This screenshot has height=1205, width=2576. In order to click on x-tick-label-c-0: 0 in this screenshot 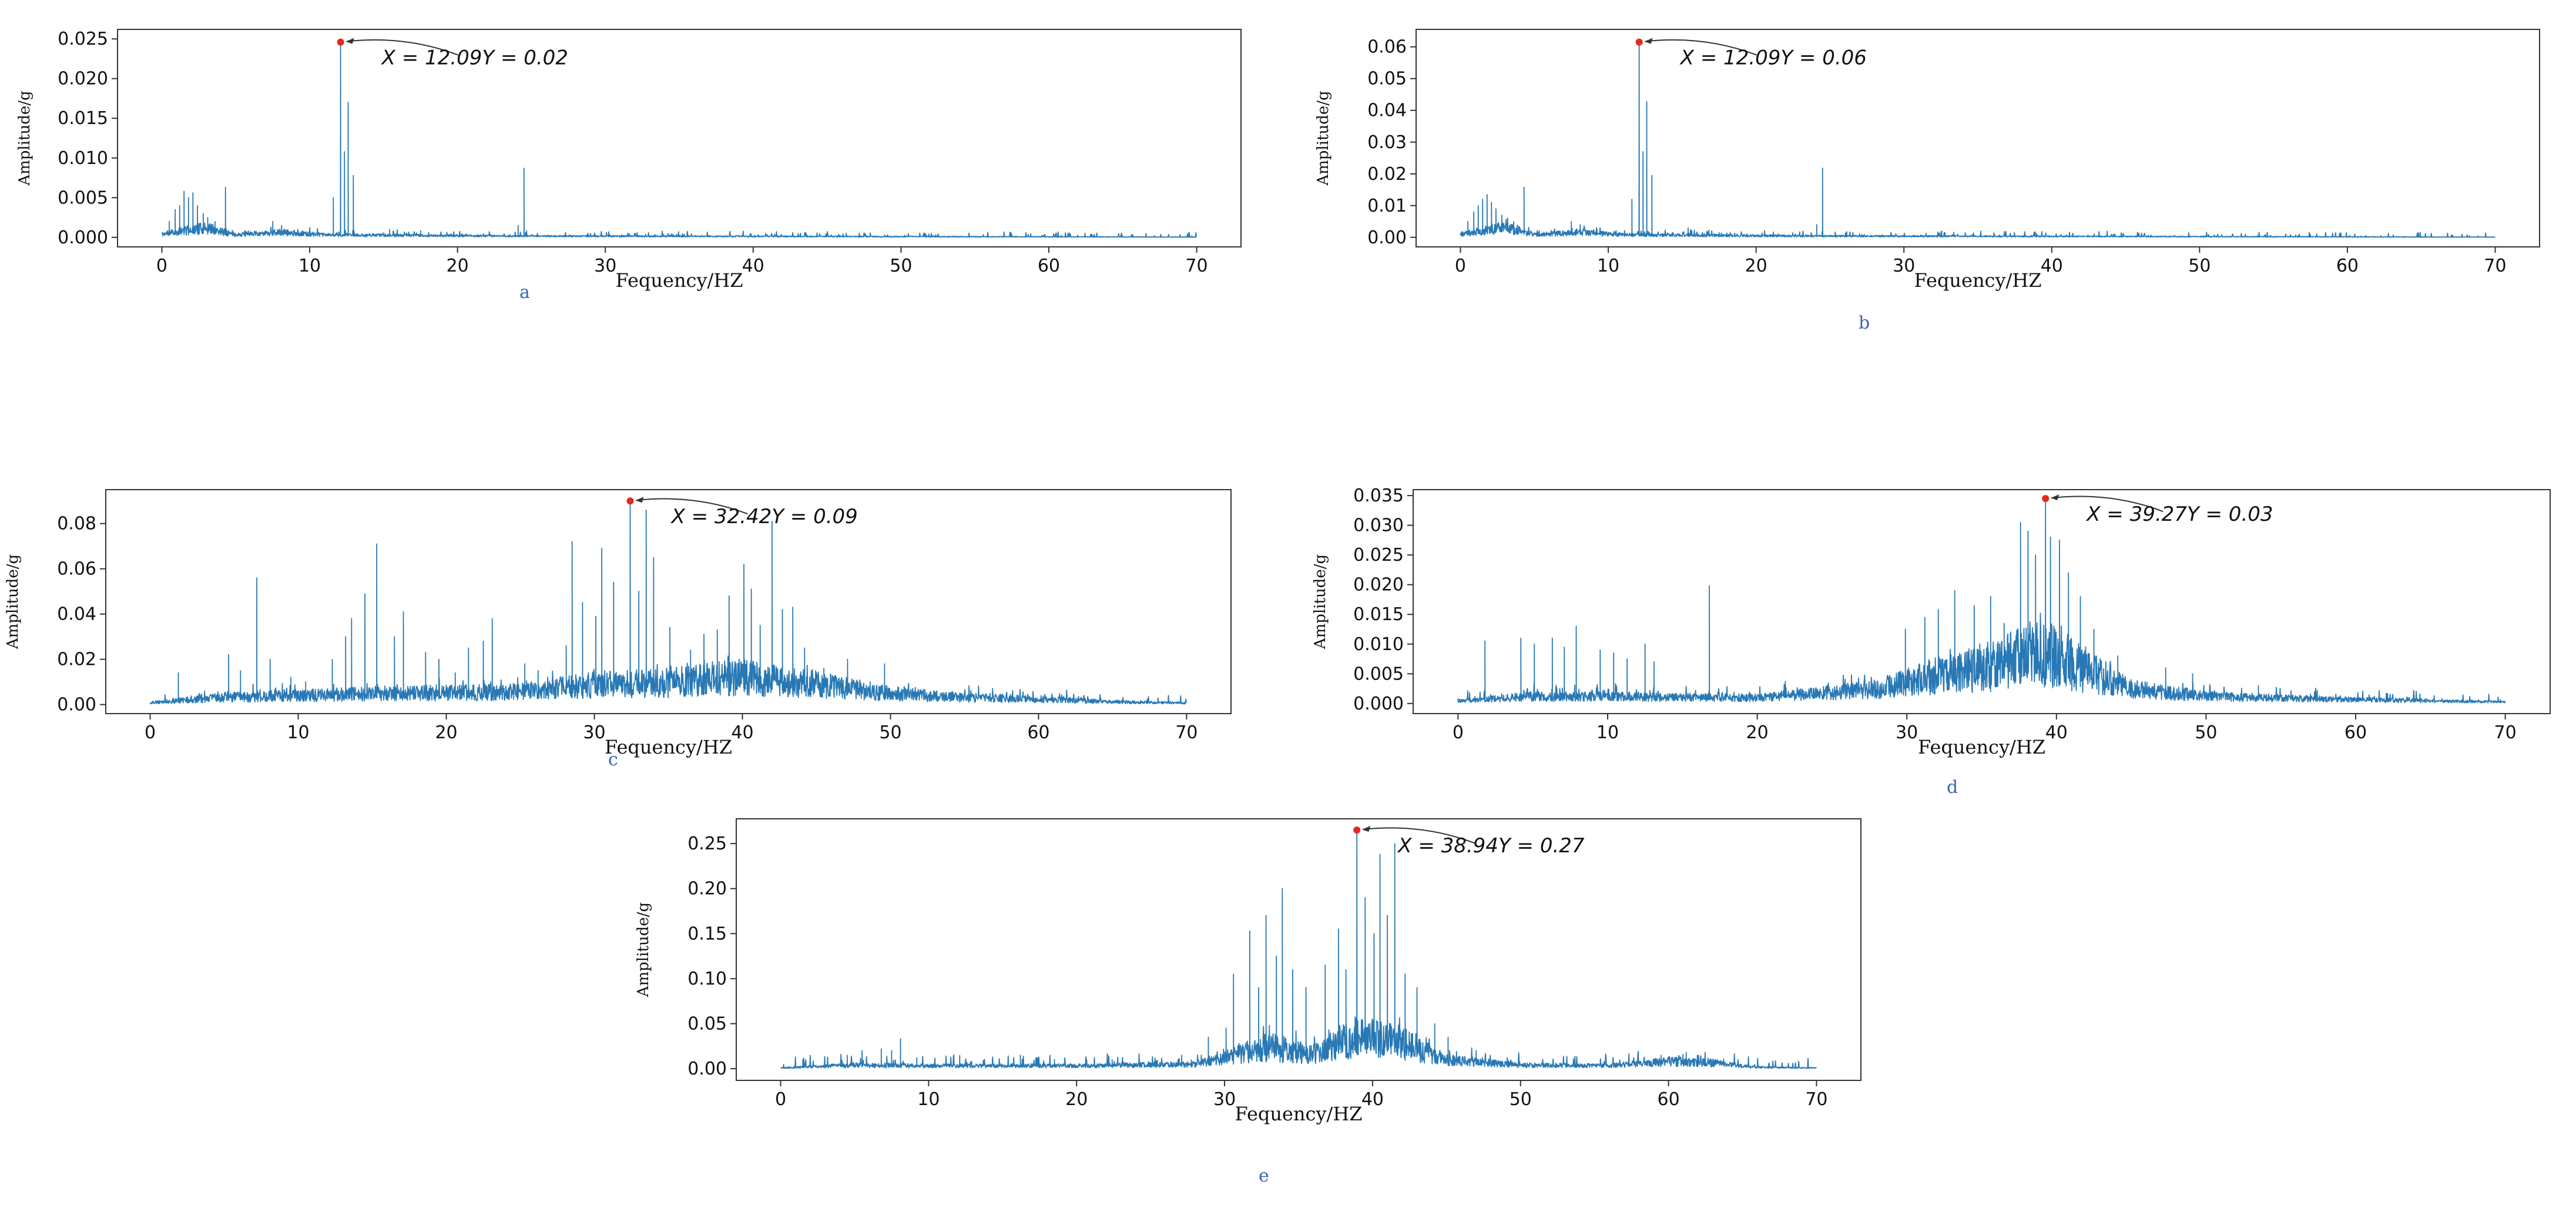, I will do `click(150, 732)`.